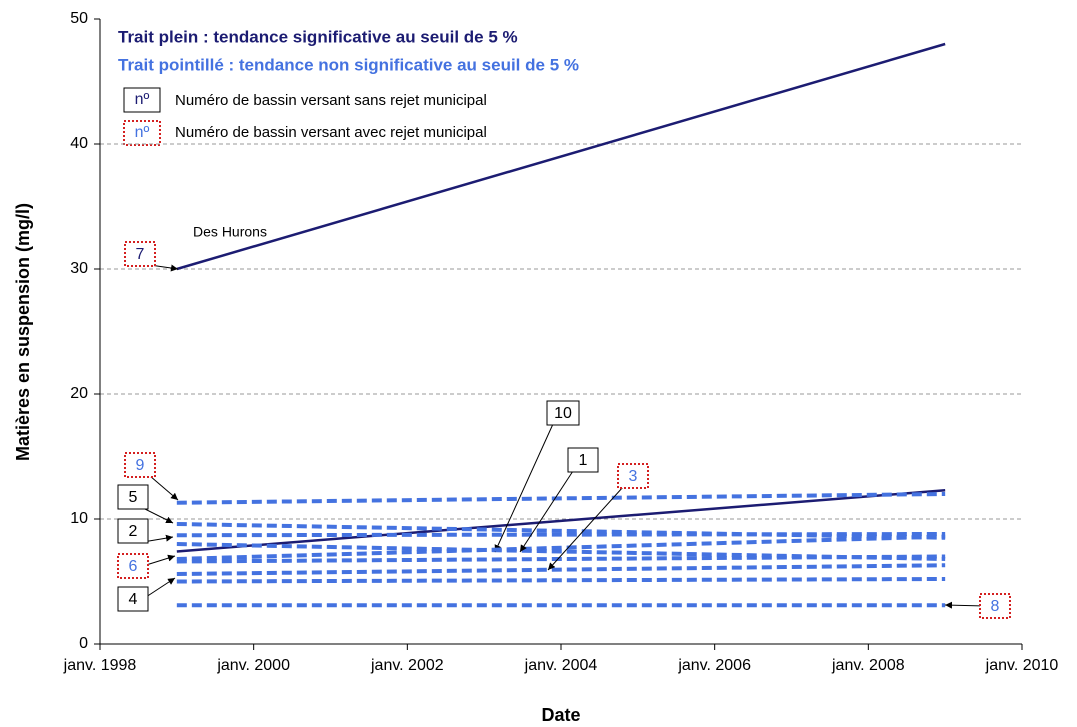 The width and height of the screenshot is (1077, 727). What do you see at coordinates (230, 232) in the screenshot?
I see `series-name: Des Hurons` at bounding box center [230, 232].